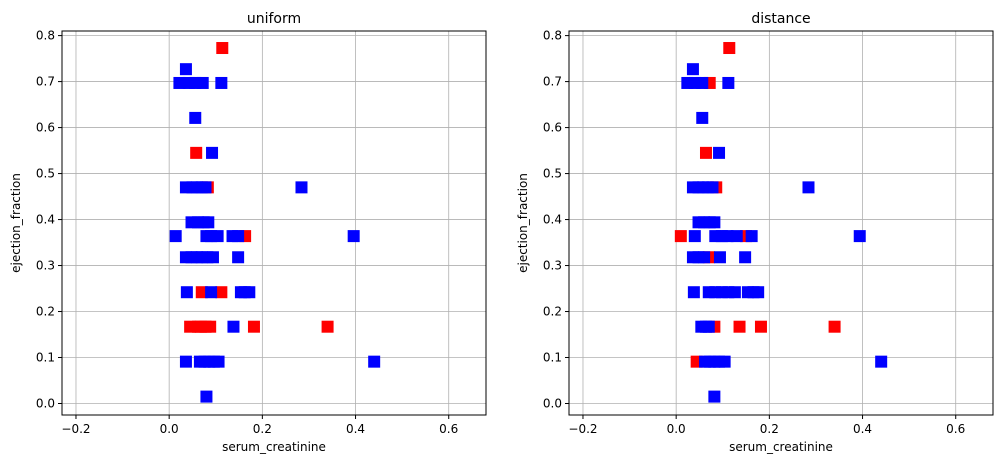 This screenshot has height=468, width=1001. Describe the element at coordinates (274, 19) in the screenshot. I see `chart-title: uniform` at that location.